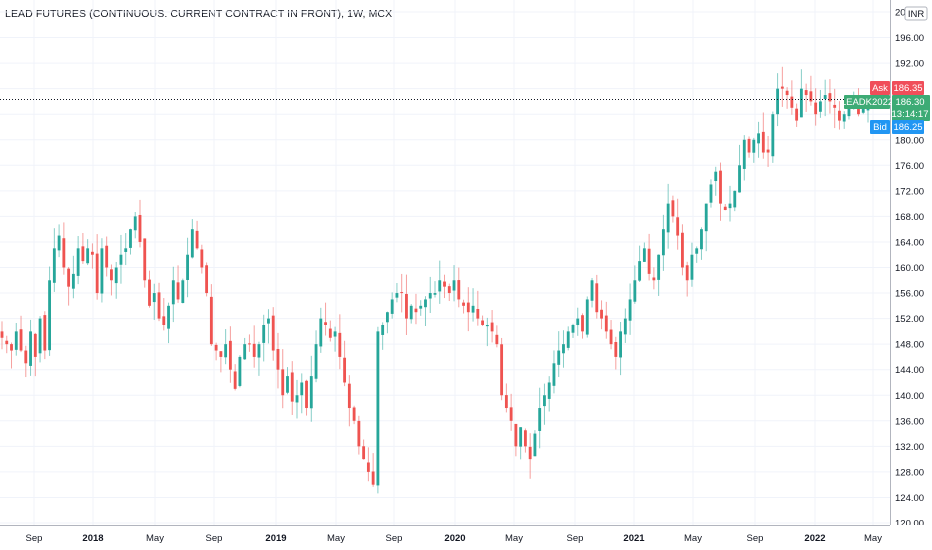 This screenshot has height=550, width=932. Describe the element at coordinates (909, 319) in the screenshot. I see `y-tick-label: 152.00` at that location.